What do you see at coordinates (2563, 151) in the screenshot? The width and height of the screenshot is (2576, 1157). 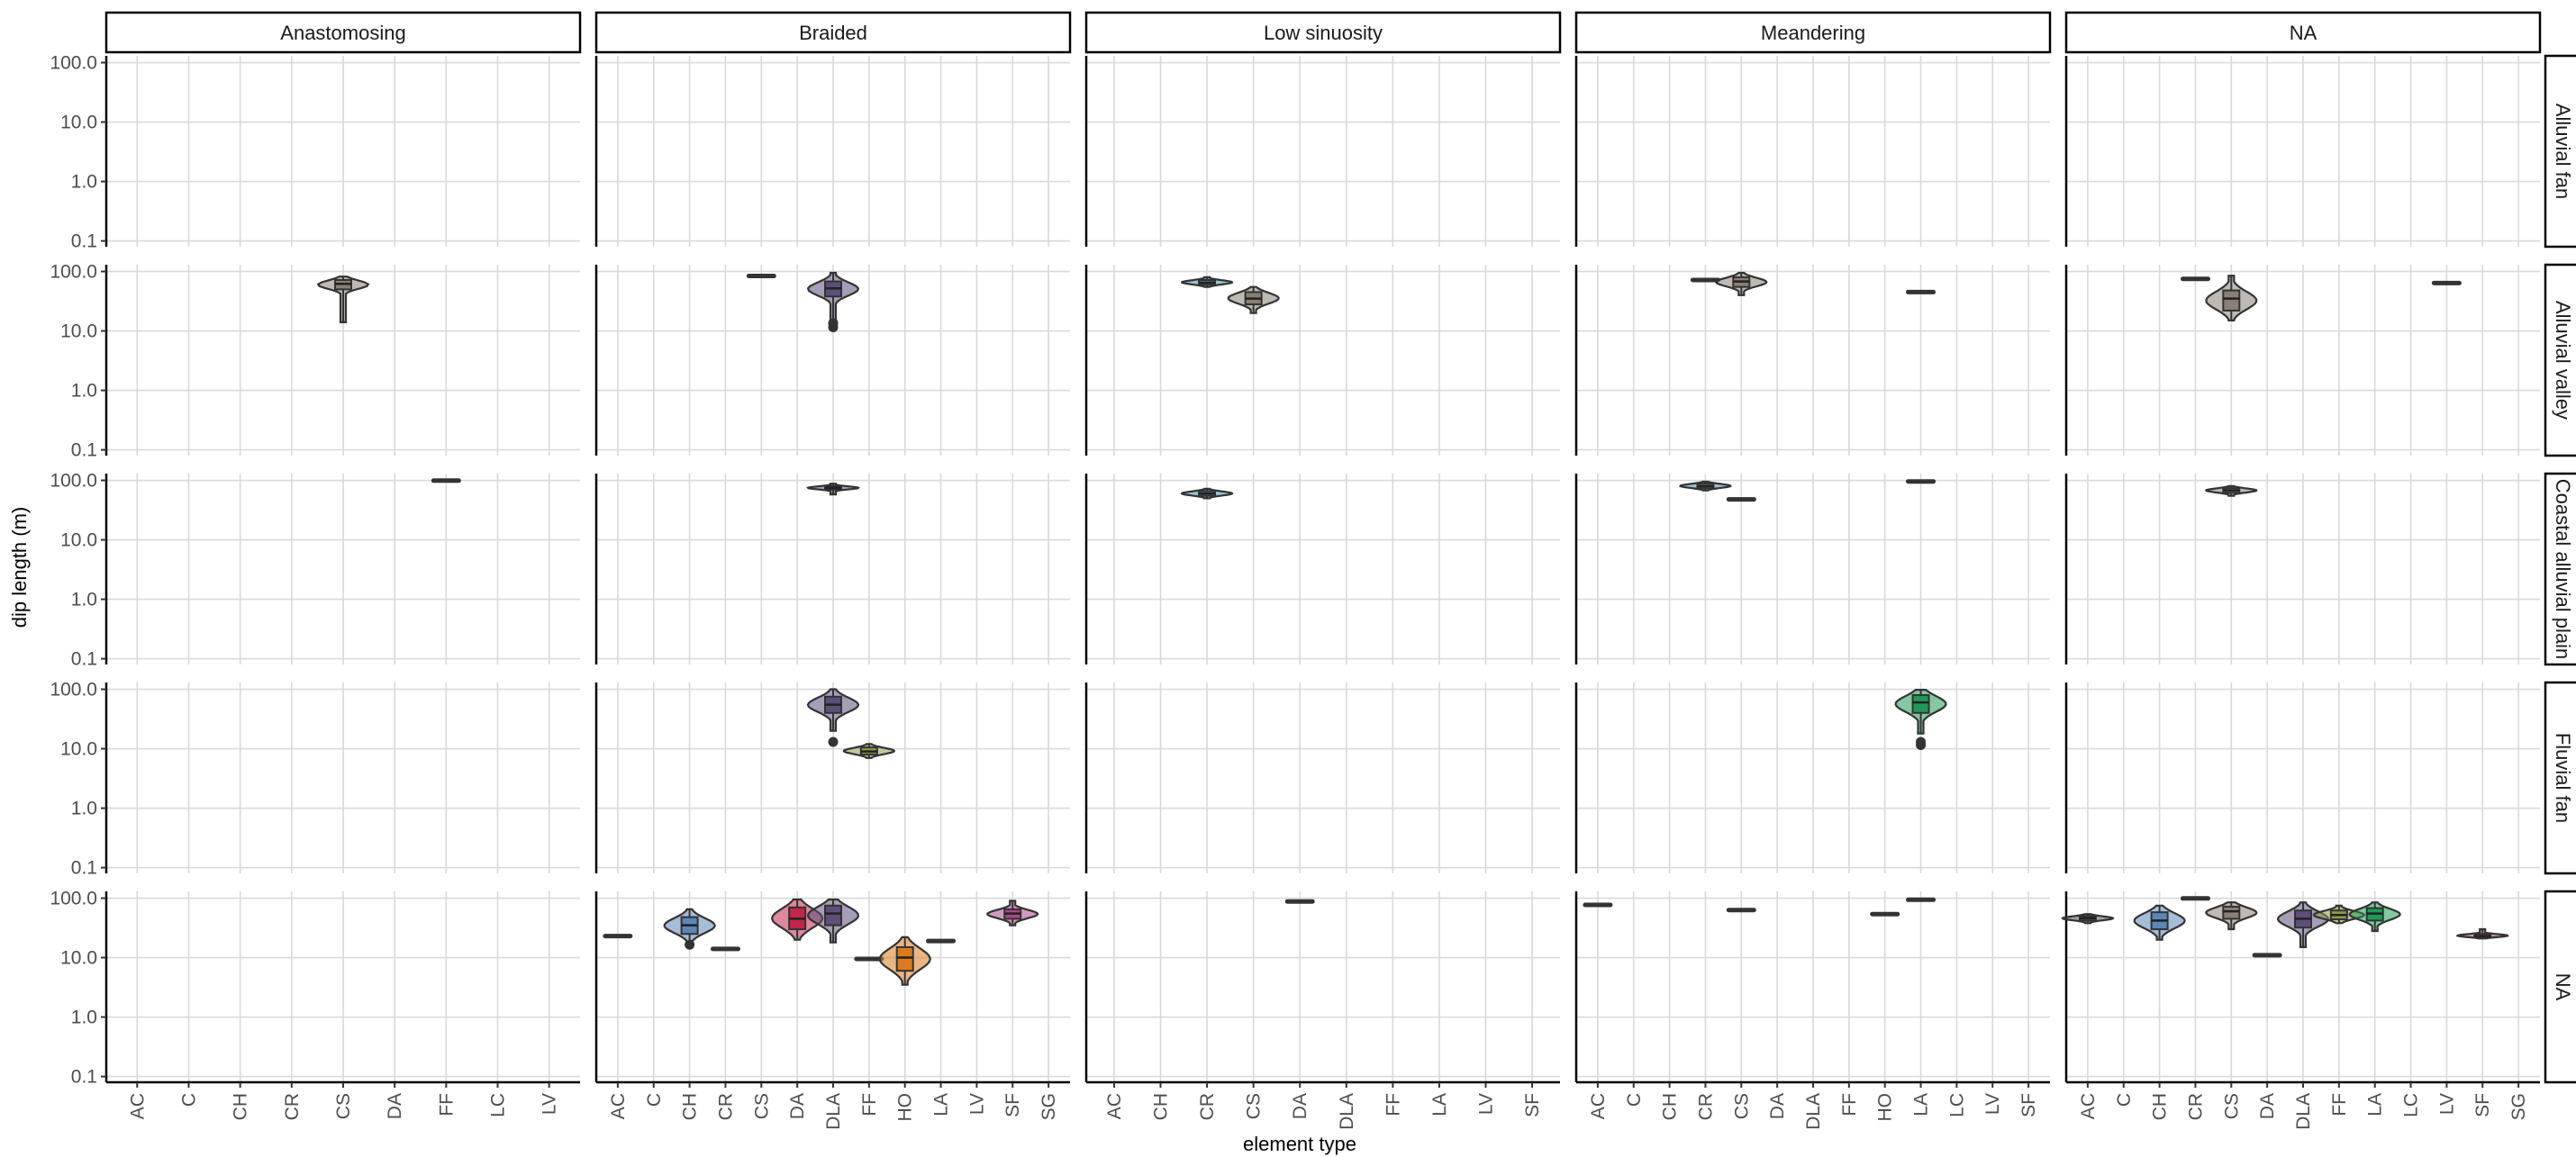 I see `row-strip-label: Alluvial fan` at bounding box center [2563, 151].